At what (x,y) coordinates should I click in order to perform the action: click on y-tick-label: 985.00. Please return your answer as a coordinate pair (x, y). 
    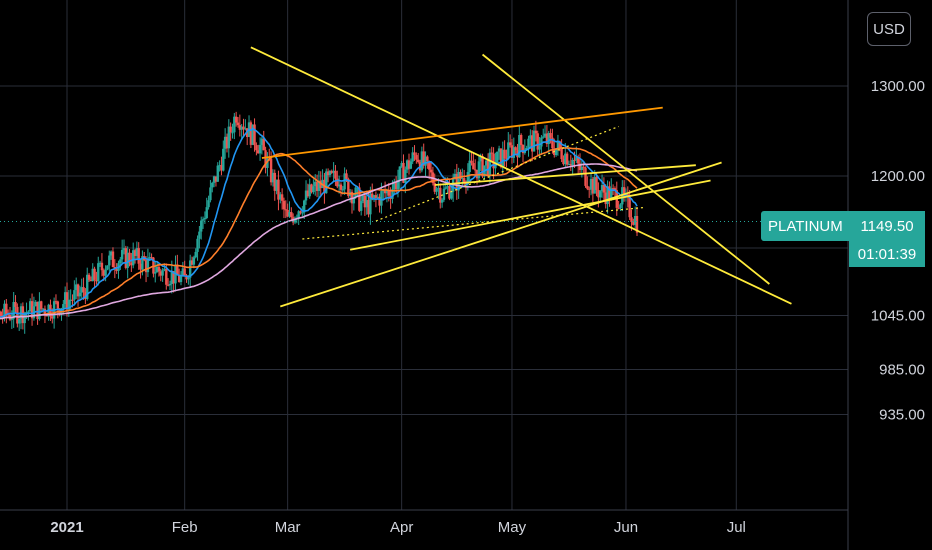
    Looking at the image, I should click on (902, 370).